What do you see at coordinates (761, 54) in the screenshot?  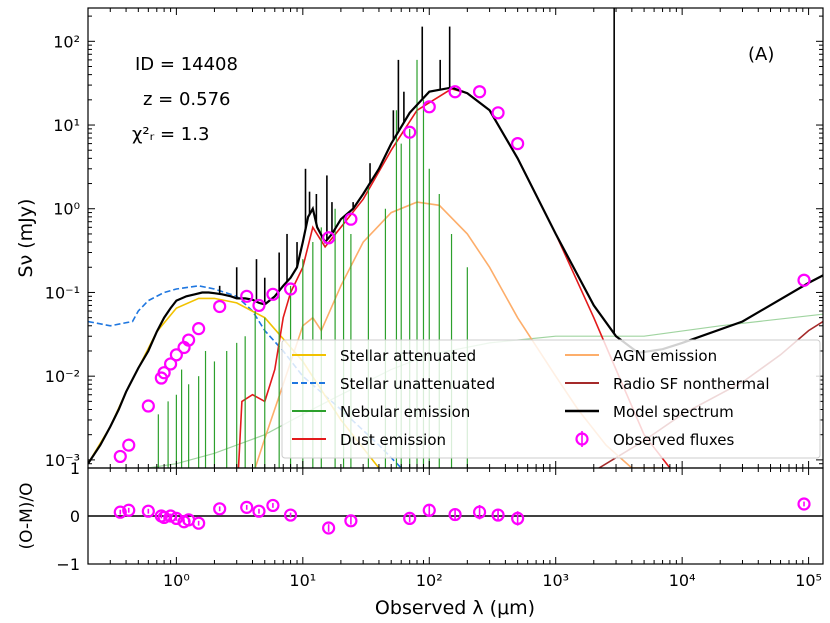 I see `panel-label: (A)` at bounding box center [761, 54].